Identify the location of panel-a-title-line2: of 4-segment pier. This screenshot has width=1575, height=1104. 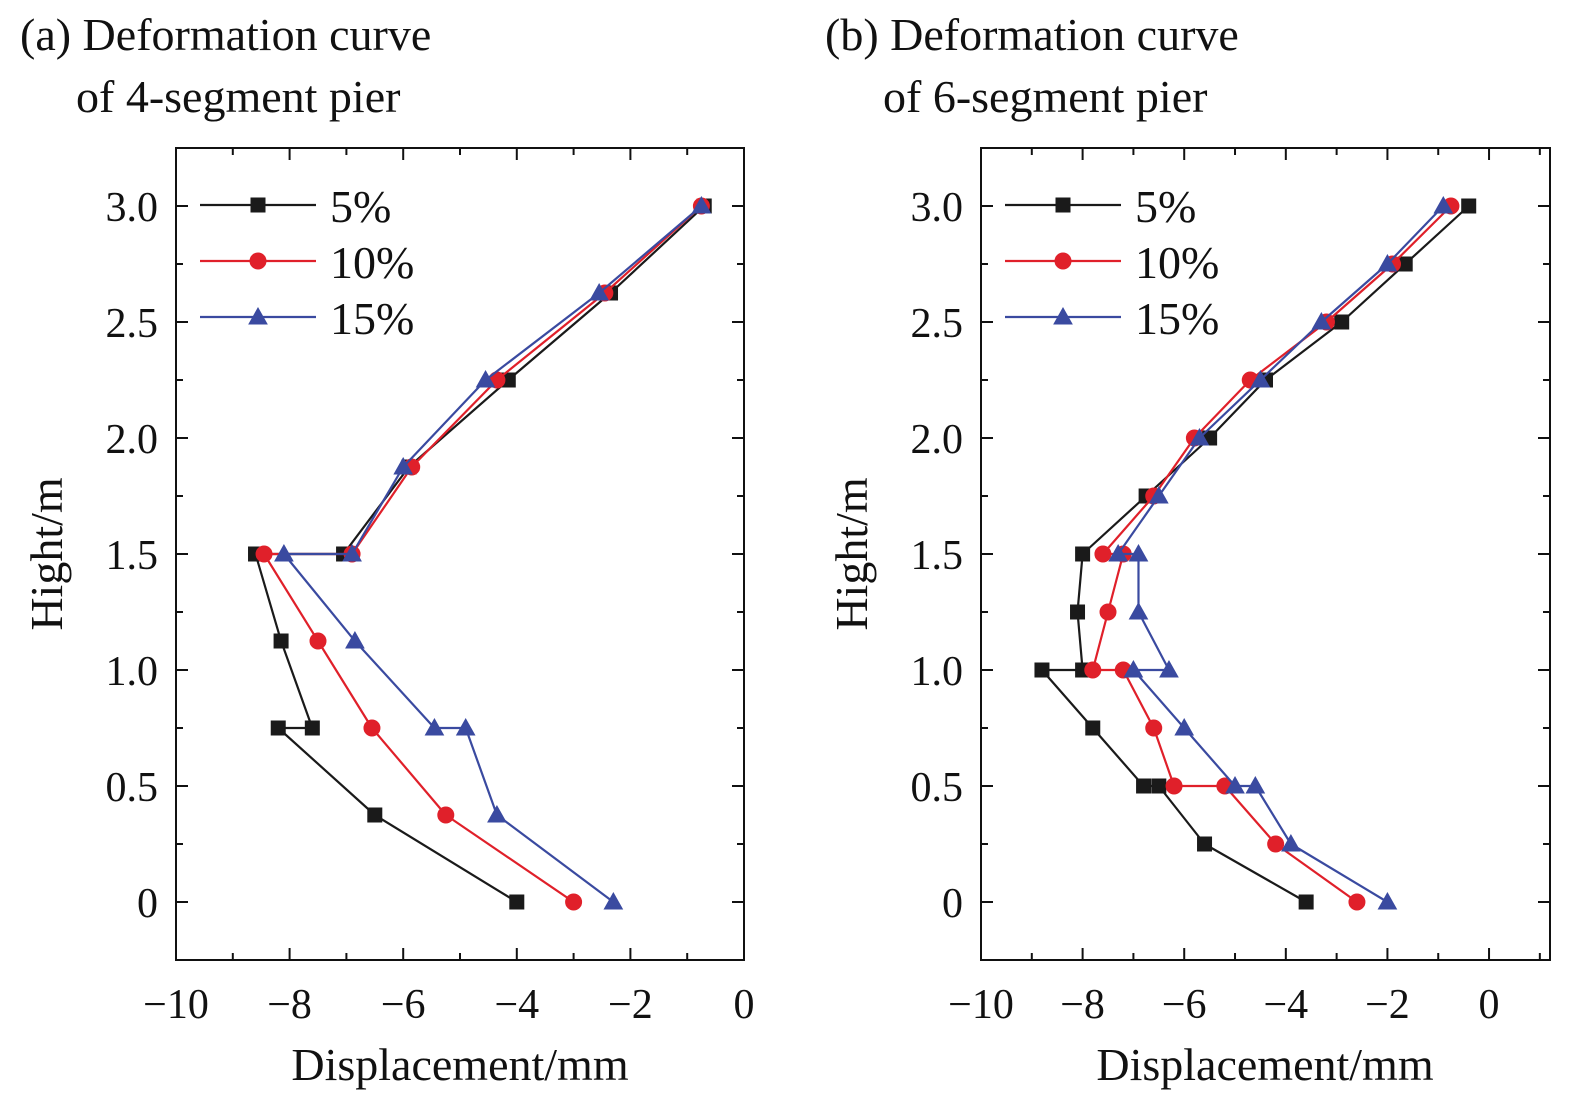
(238, 96).